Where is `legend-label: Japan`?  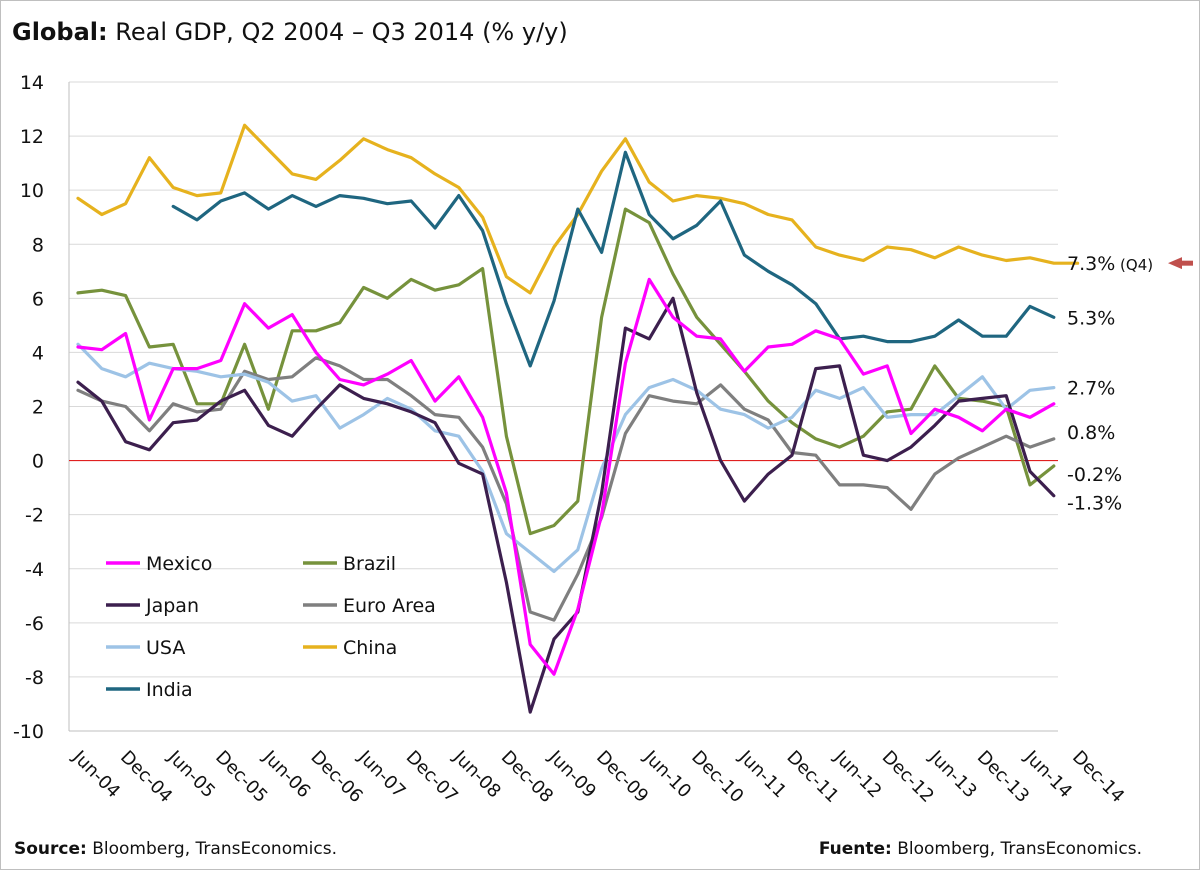
legend-label: Japan is located at coordinates (172, 606).